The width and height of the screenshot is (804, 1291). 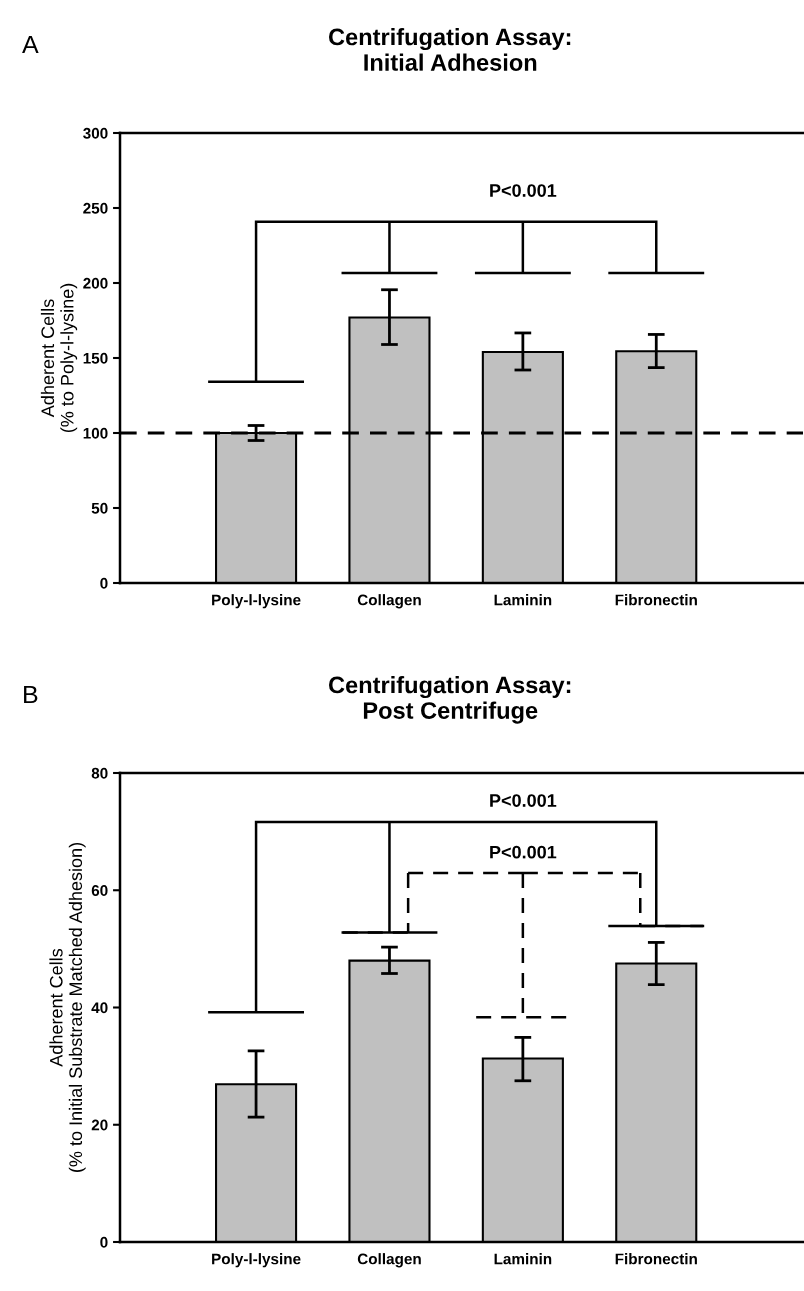 I want to click on y-tick-label: 80, so click(x=99, y=773).